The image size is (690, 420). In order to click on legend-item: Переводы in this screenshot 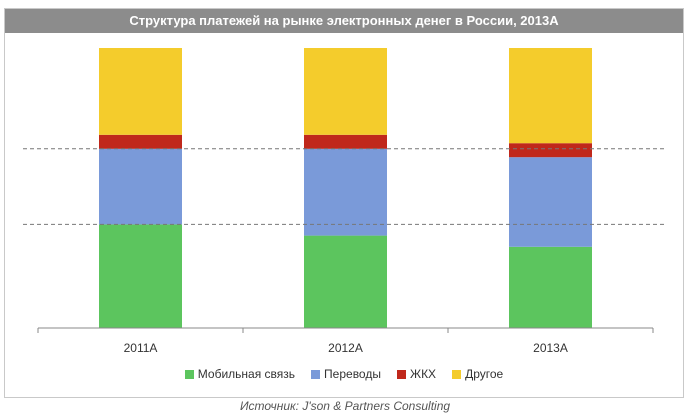, I will do `click(346, 374)`.